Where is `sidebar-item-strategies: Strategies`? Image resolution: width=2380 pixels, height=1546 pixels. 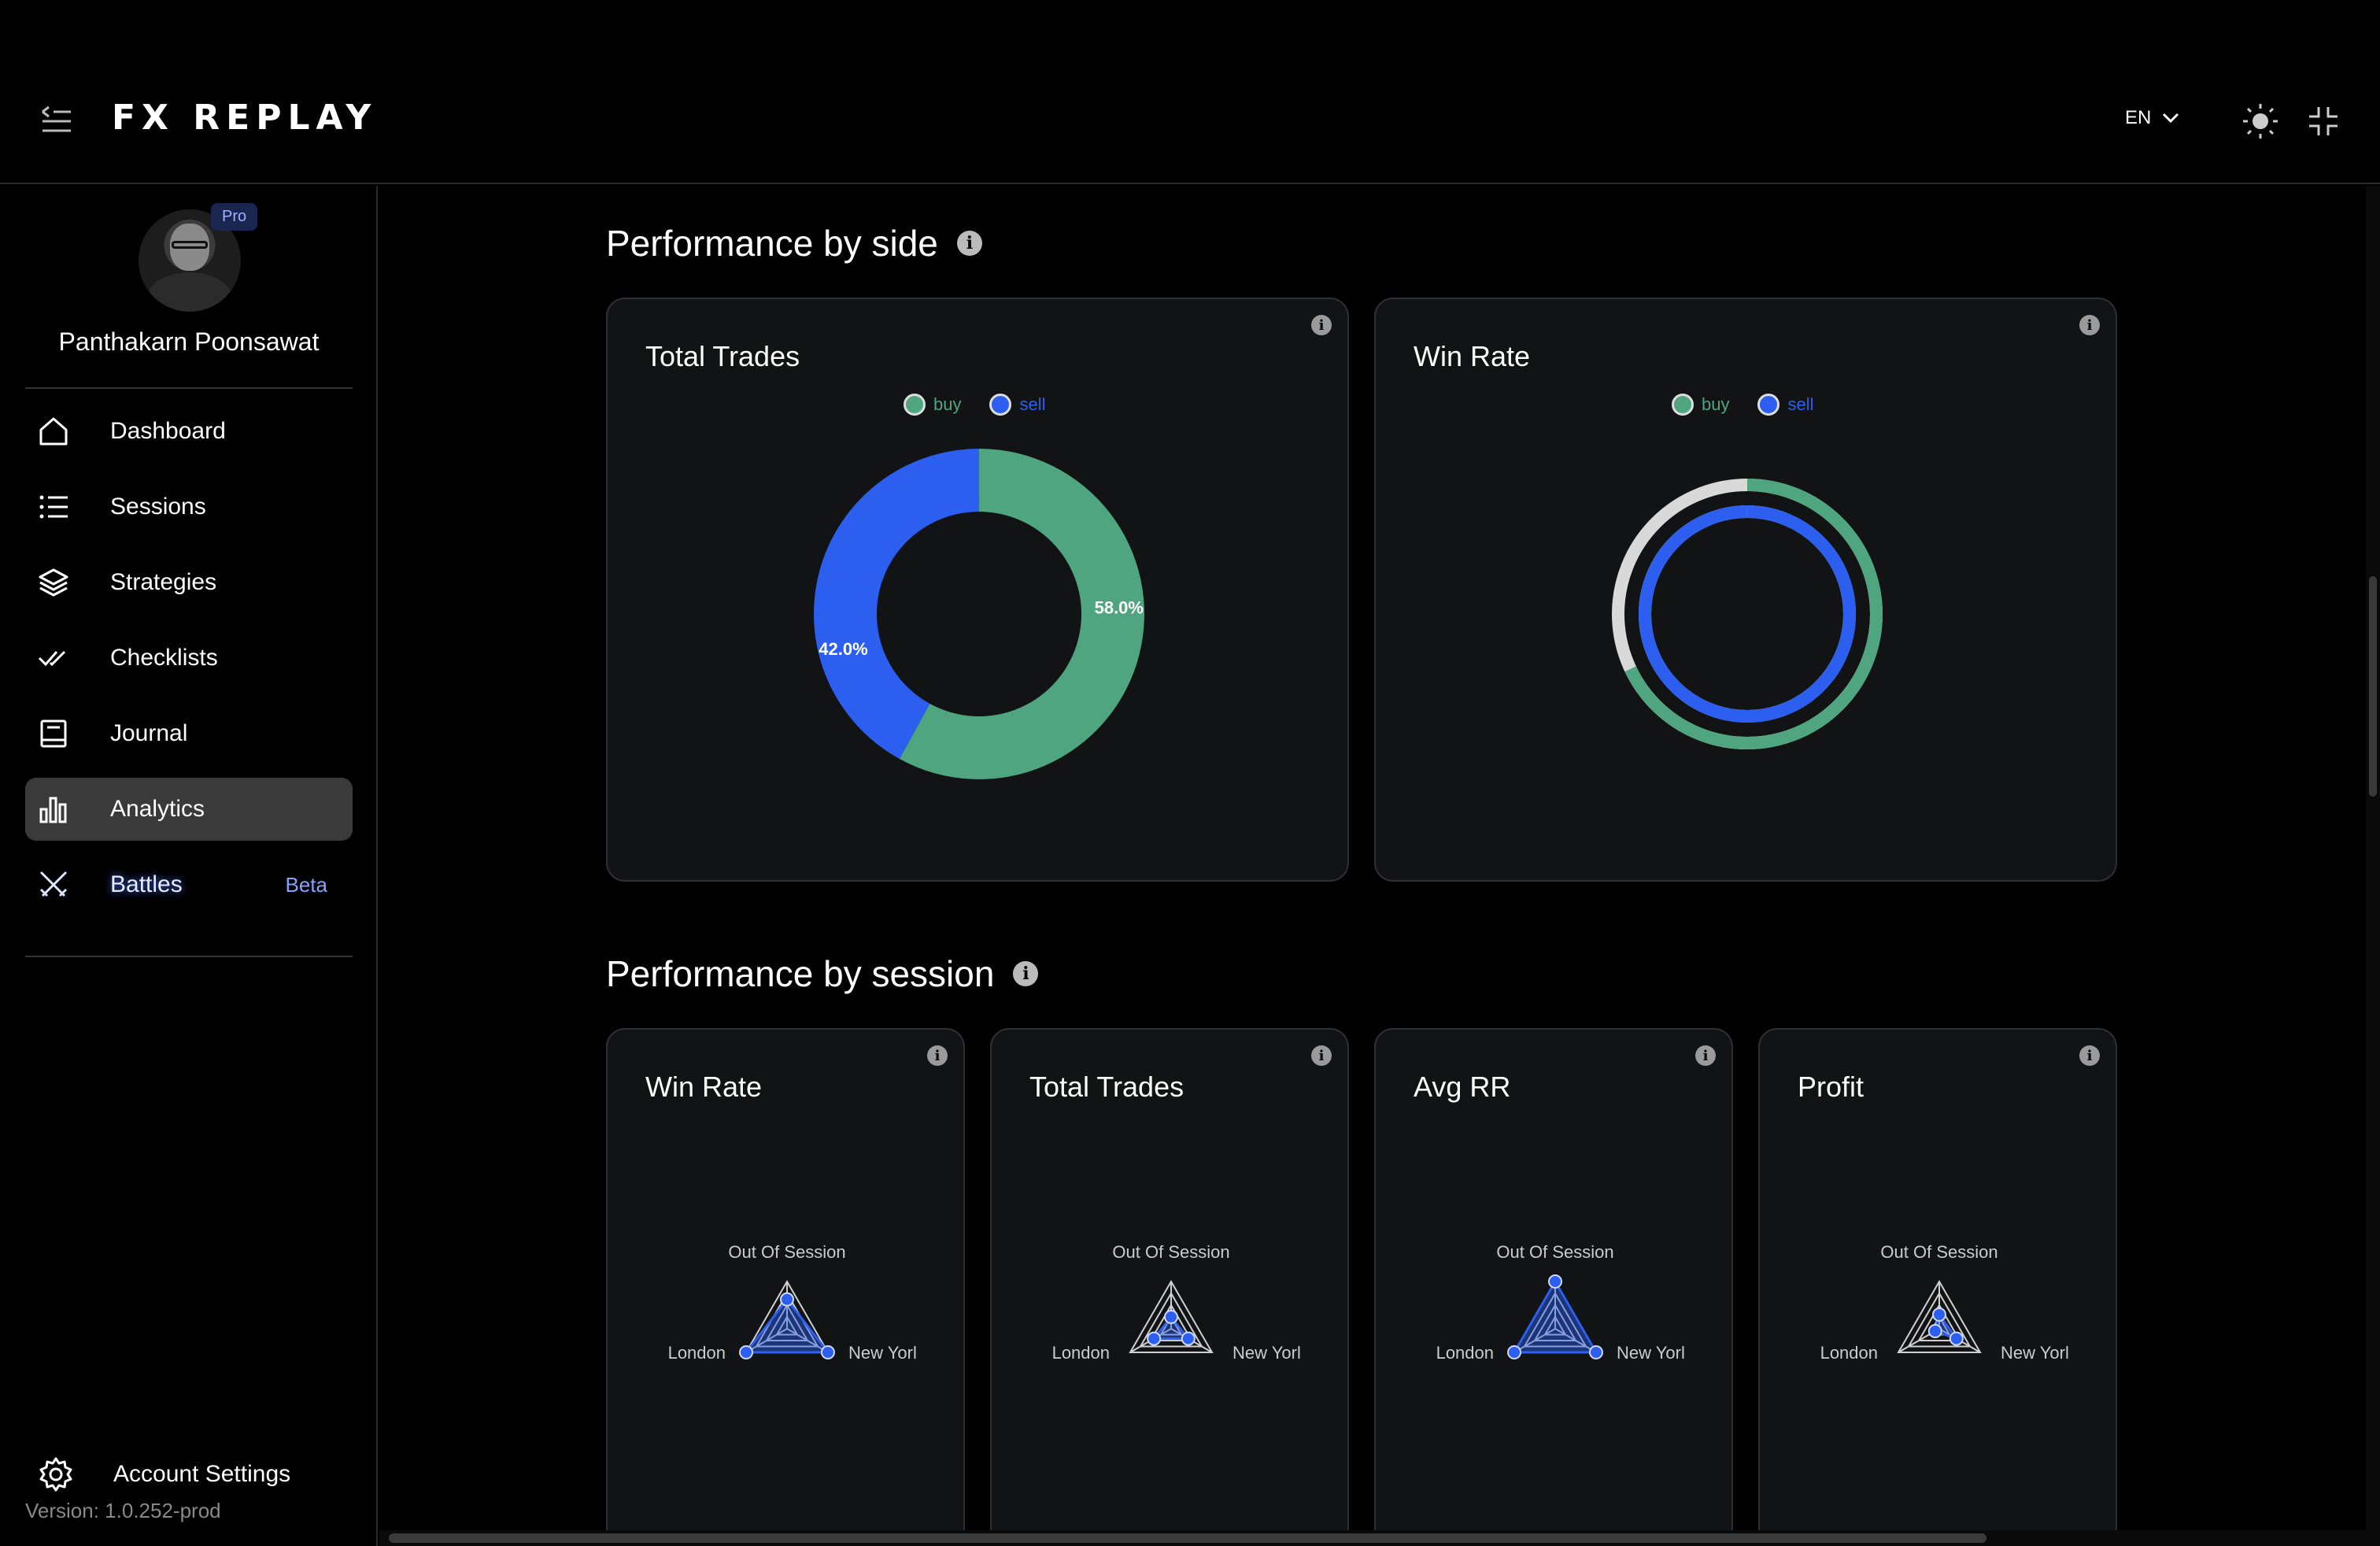 sidebar-item-strategies: Strategies is located at coordinates (189, 582).